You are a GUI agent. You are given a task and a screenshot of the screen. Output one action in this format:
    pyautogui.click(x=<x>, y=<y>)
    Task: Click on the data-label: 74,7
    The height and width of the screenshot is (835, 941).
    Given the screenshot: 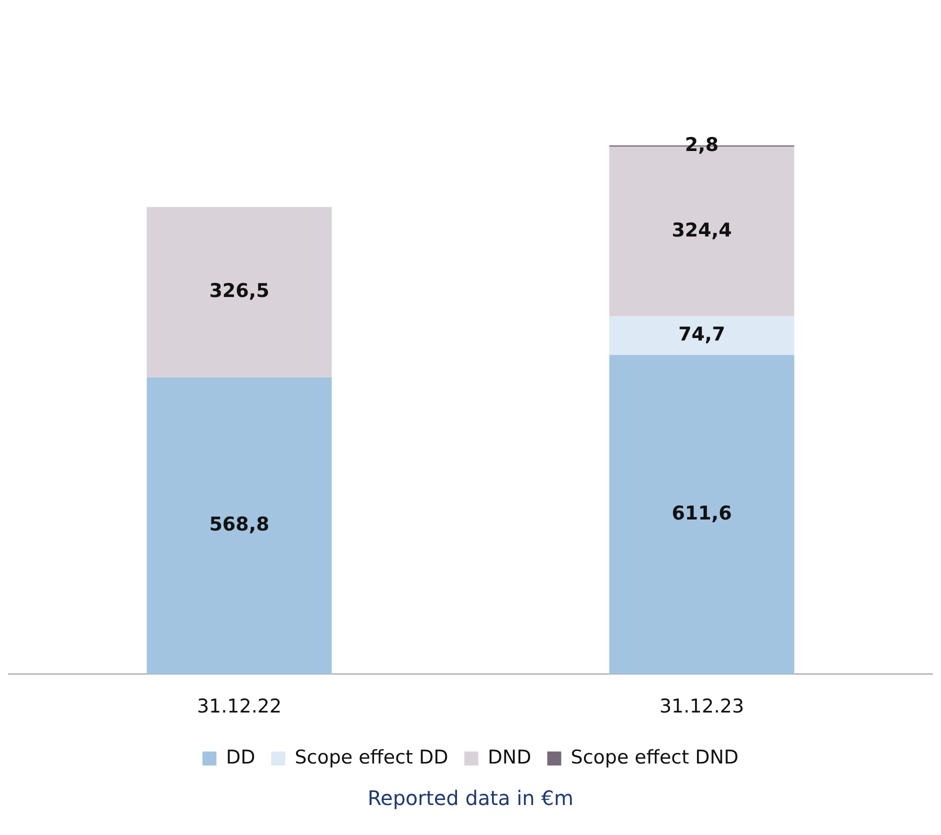 What is the action you would take?
    pyautogui.click(x=702, y=334)
    